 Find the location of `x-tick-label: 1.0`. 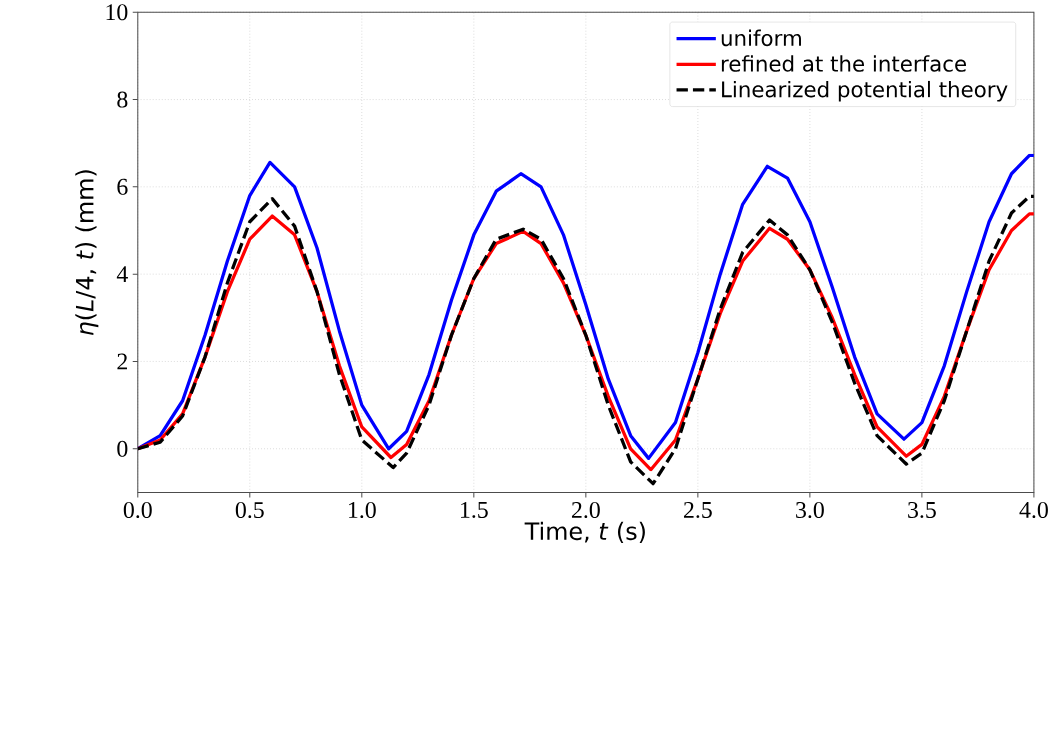

x-tick-label: 1.0 is located at coordinates (362, 510).